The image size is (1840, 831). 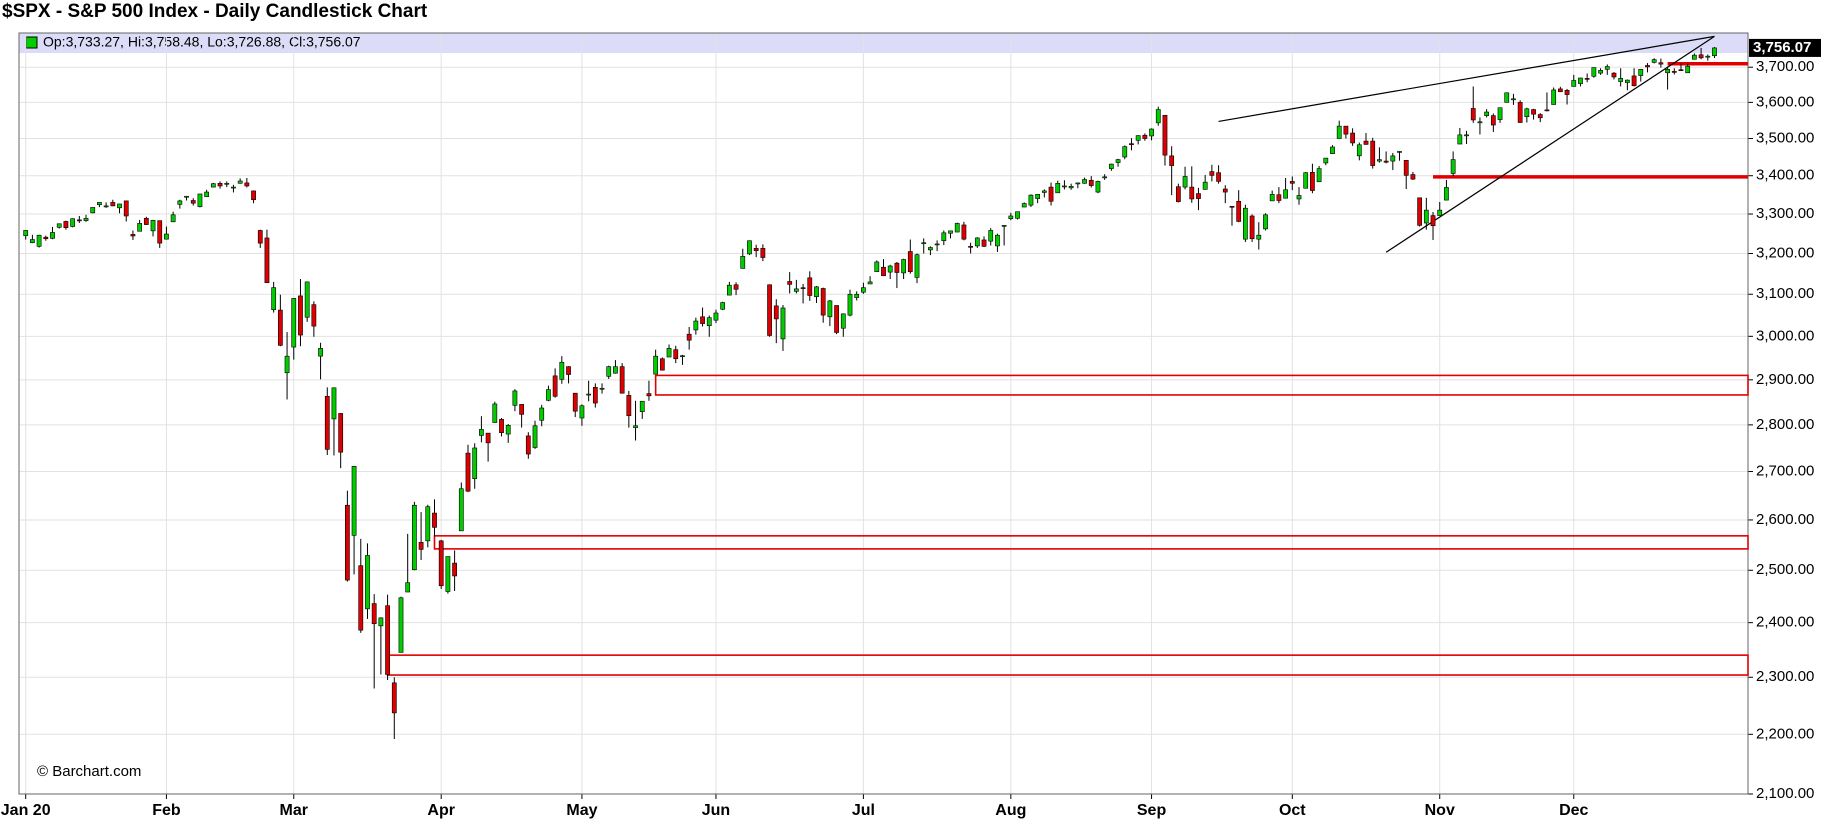 What do you see at coordinates (1785, 101) in the screenshot?
I see `y-tick-label: 3,600.00` at bounding box center [1785, 101].